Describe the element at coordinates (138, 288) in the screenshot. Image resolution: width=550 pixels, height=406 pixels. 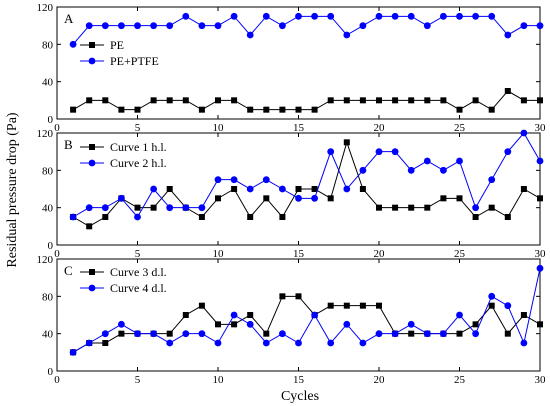
I see `legend-label: Curve 4 d.l.` at that location.